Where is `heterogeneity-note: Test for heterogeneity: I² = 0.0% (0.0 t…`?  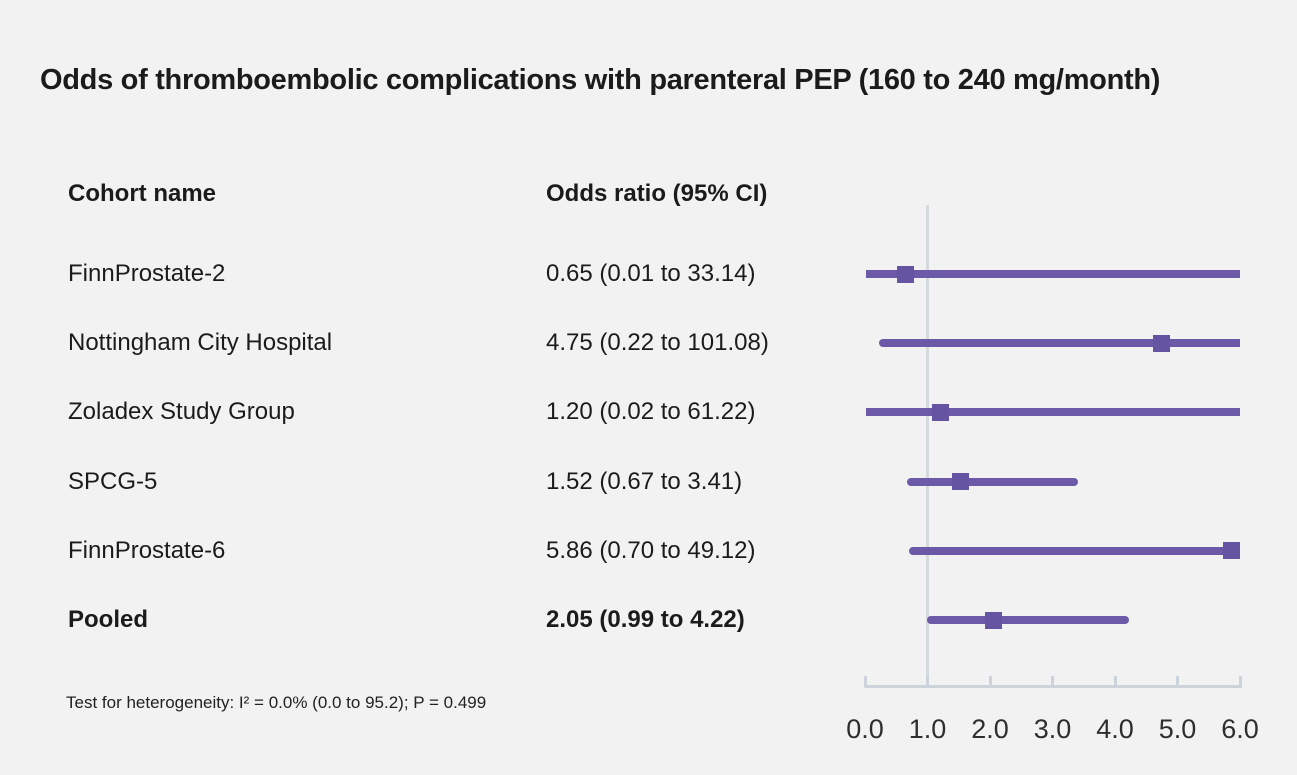 heterogeneity-note: Test for heterogeneity: I² = 0.0% (0.0 t… is located at coordinates (276, 702).